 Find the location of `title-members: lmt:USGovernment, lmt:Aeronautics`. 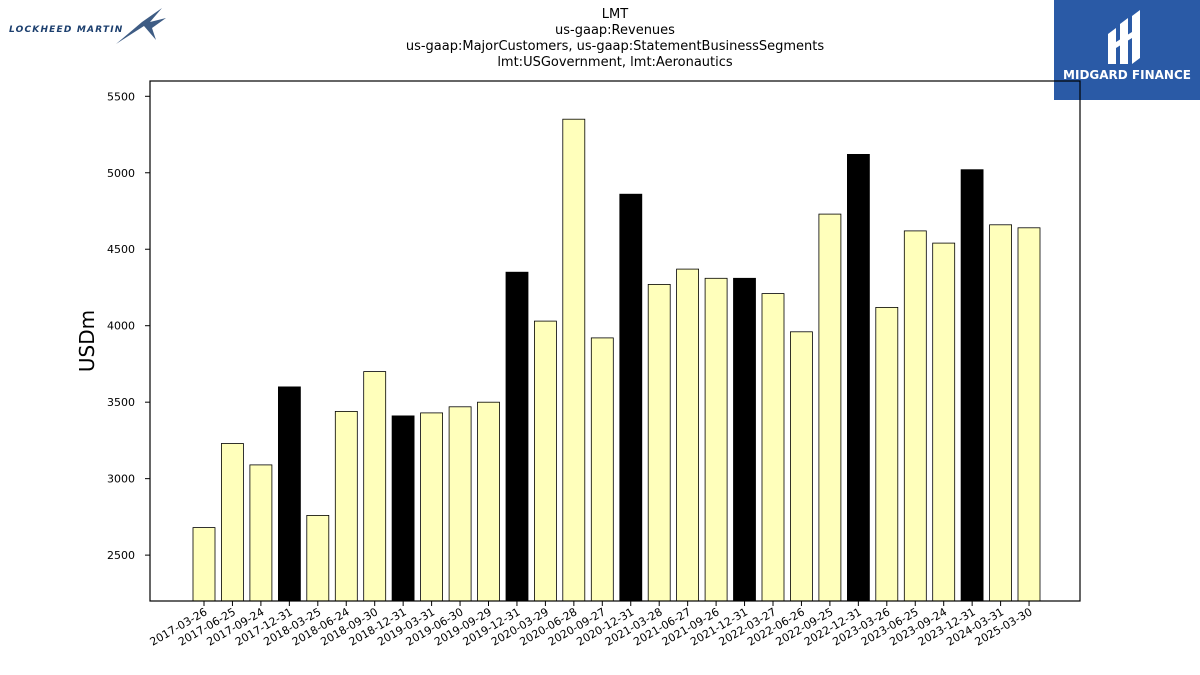

title-members: lmt:USGovernment, lmt:Aeronautics is located at coordinates (615, 62).